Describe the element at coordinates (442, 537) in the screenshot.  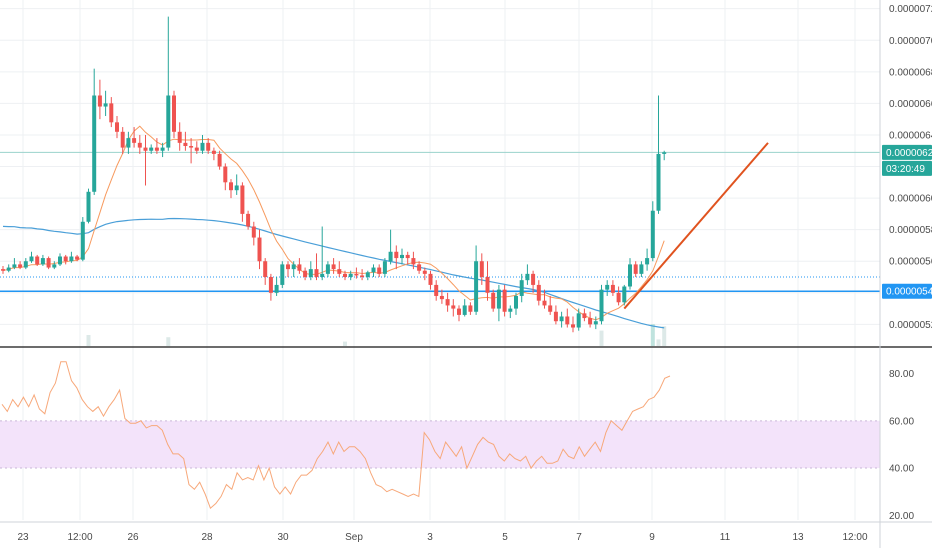
I see `x-axis-ticks: 23 12:00 26 28 30 Sep 3 5 7 9 11 13 12:00` at that location.